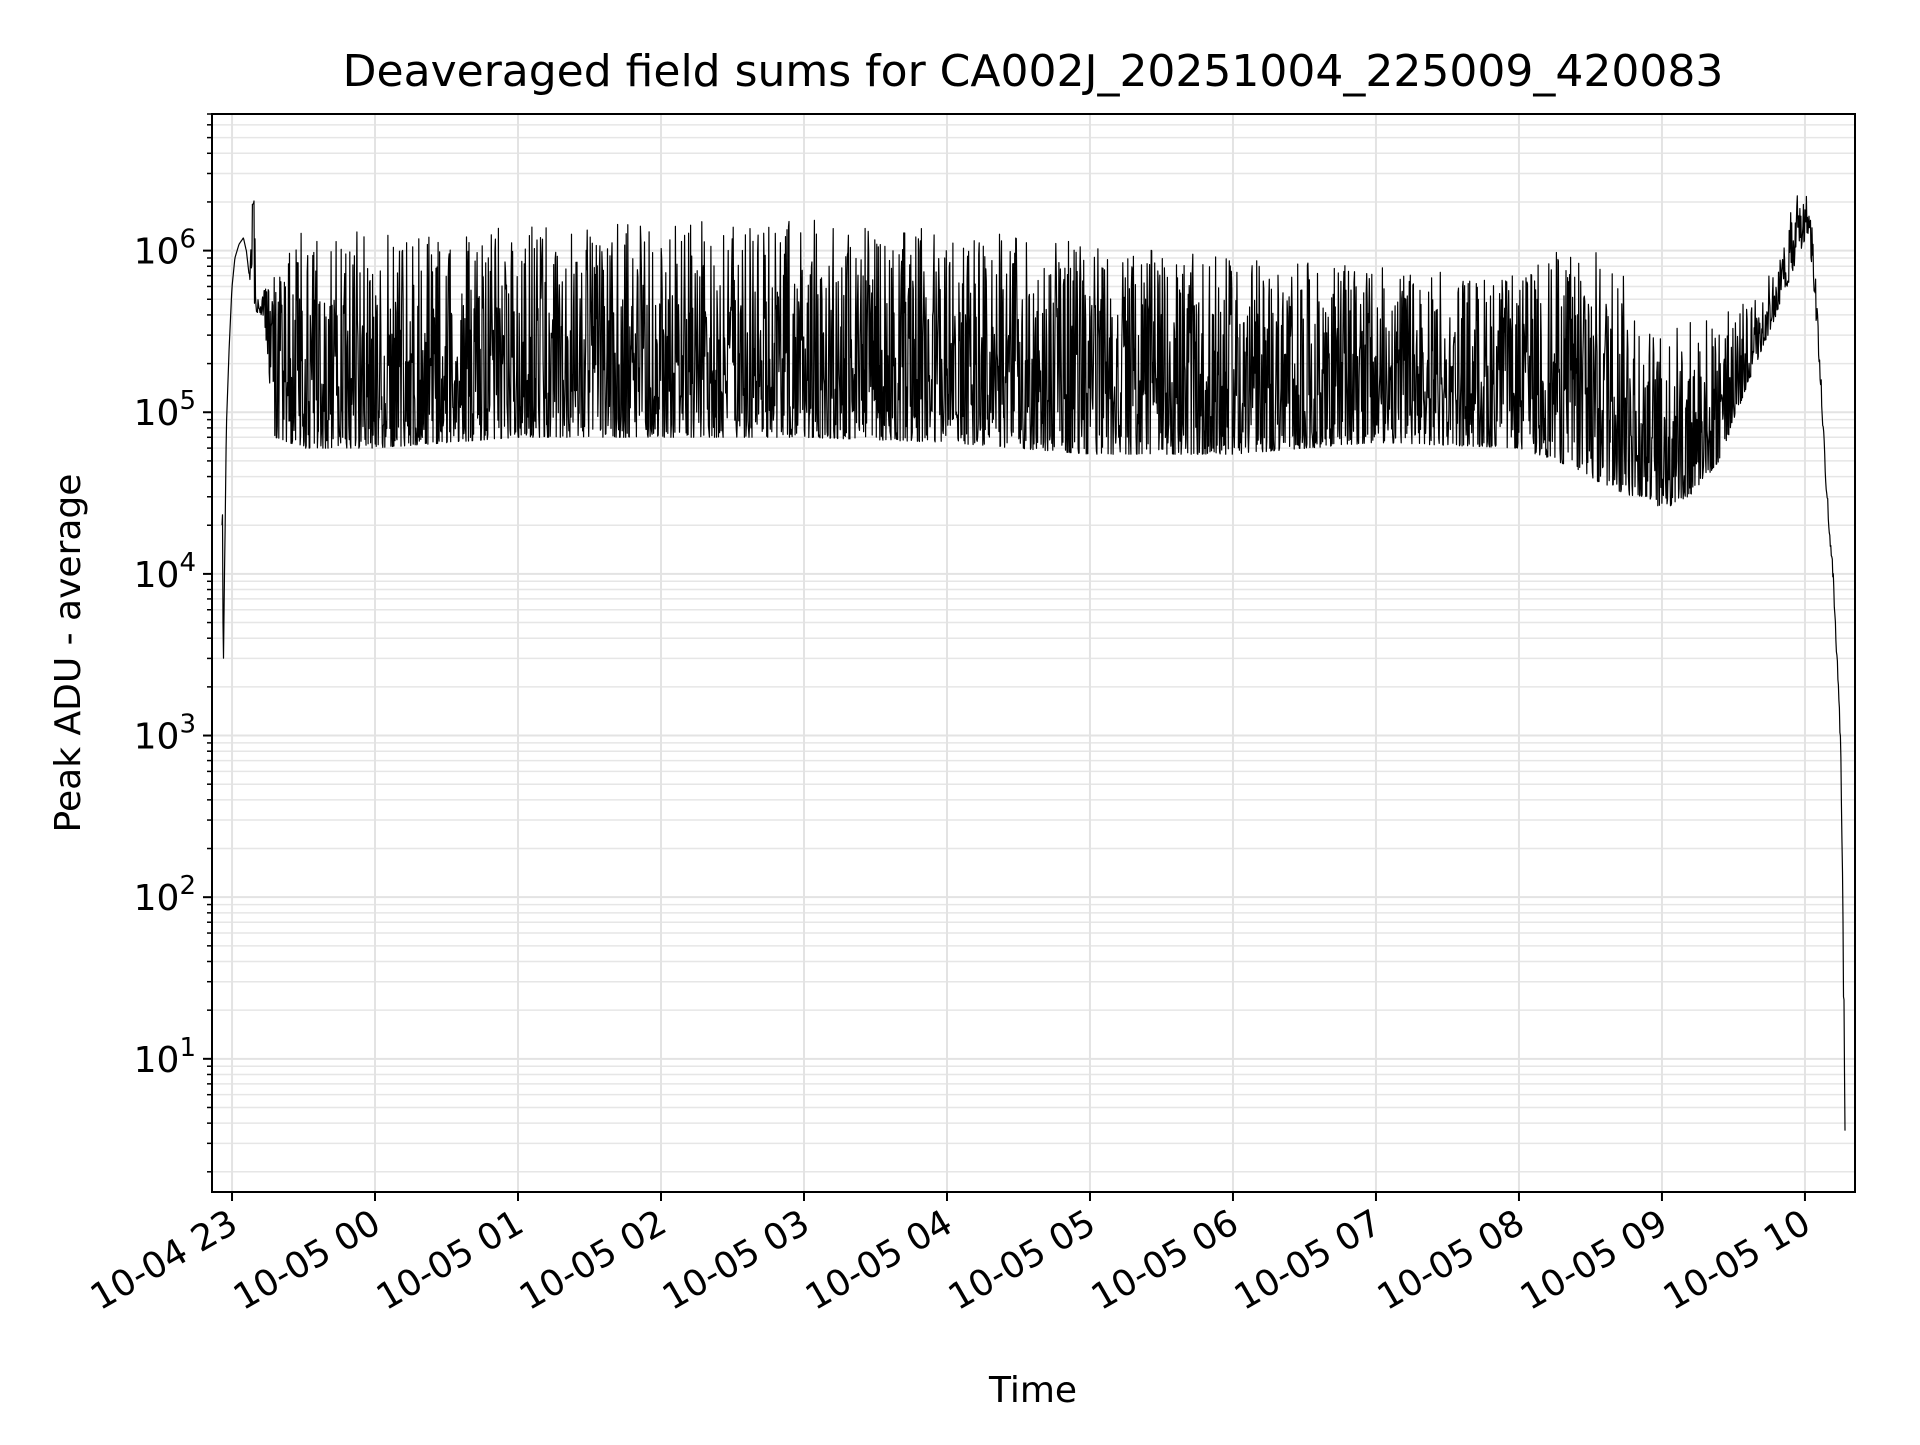 This screenshot has width=1920, height=1445. Describe the element at coordinates (1308, 1260) in the screenshot. I see `x-tick-label: 10-05 07` at that location.